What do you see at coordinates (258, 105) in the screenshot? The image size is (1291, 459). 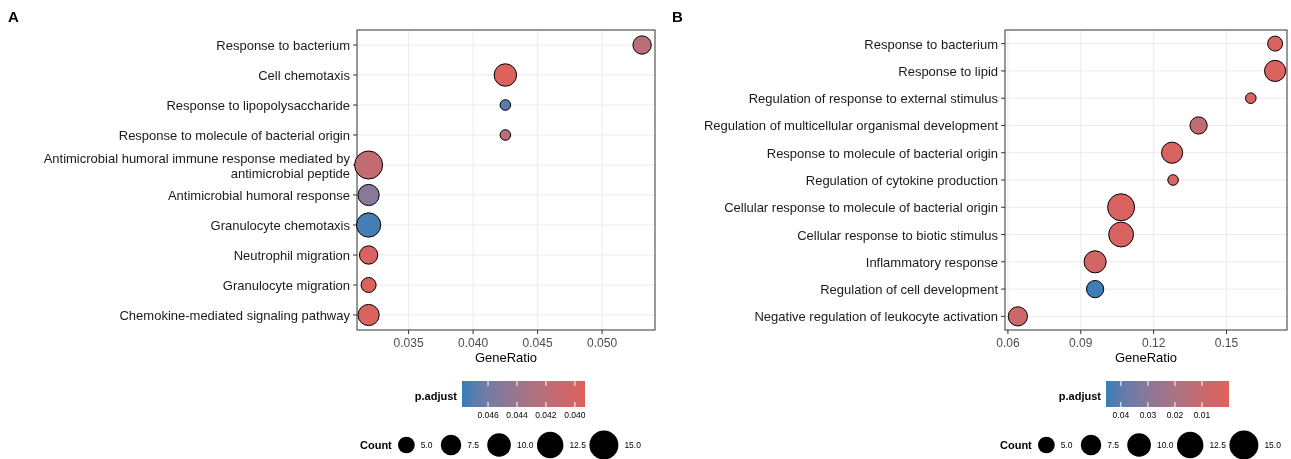 I see `y-tick-label: Response to lipopolysaccharide` at bounding box center [258, 105].